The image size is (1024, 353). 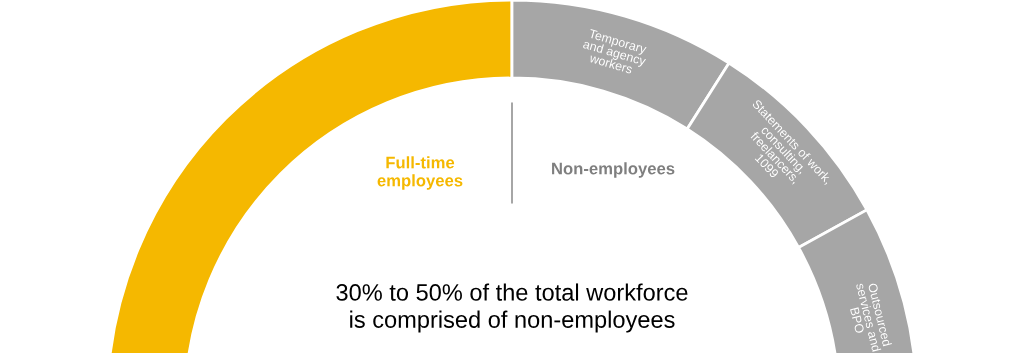 What do you see at coordinates (420, 173) in the screenshot?
I see `slice-label: Full-time employees` at bounding box center [420, 173].